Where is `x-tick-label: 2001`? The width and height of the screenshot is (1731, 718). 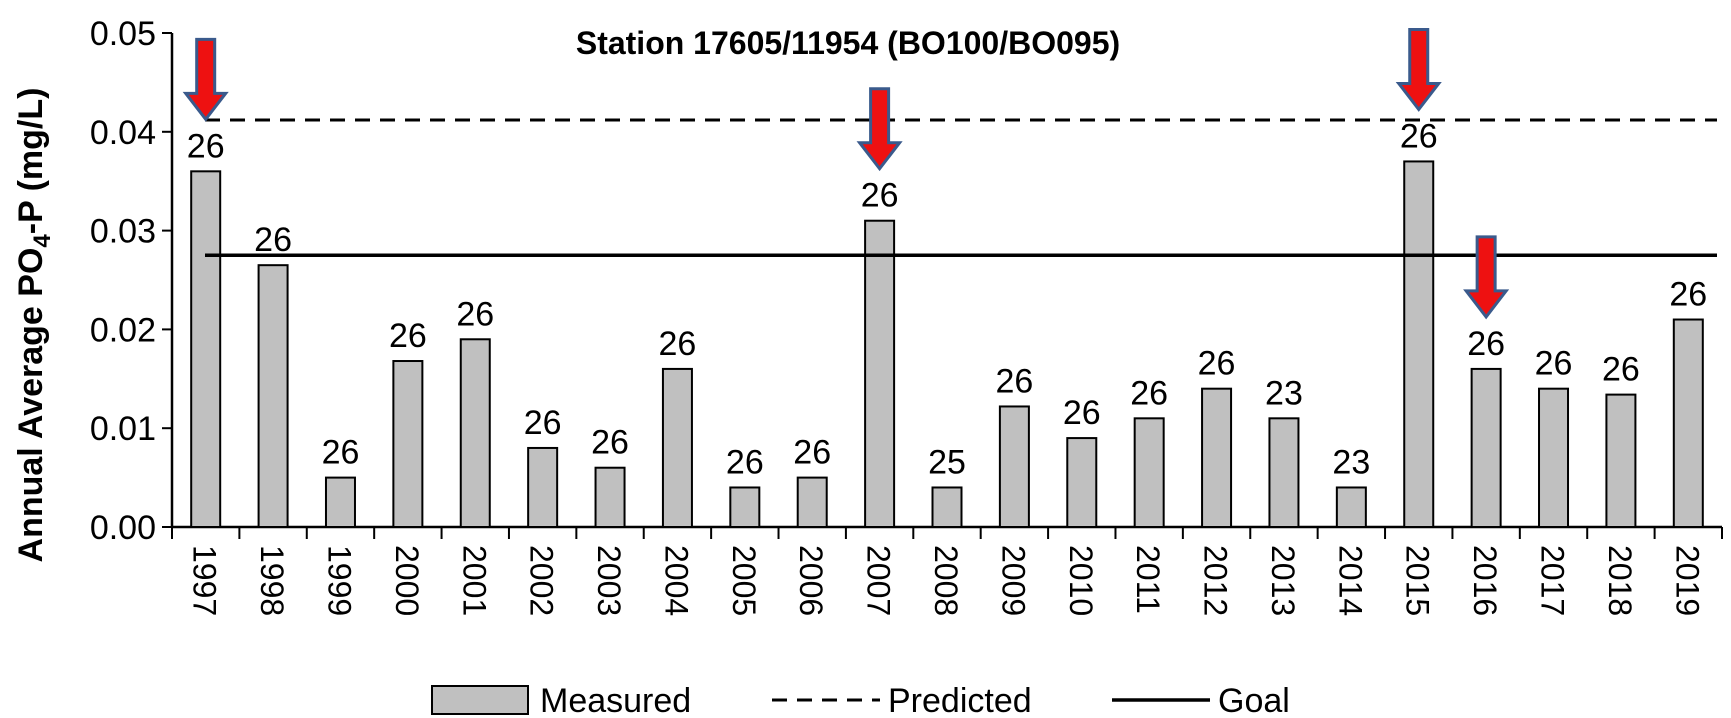 x-tick-label: 2001 is located at coordinates (474, 580).